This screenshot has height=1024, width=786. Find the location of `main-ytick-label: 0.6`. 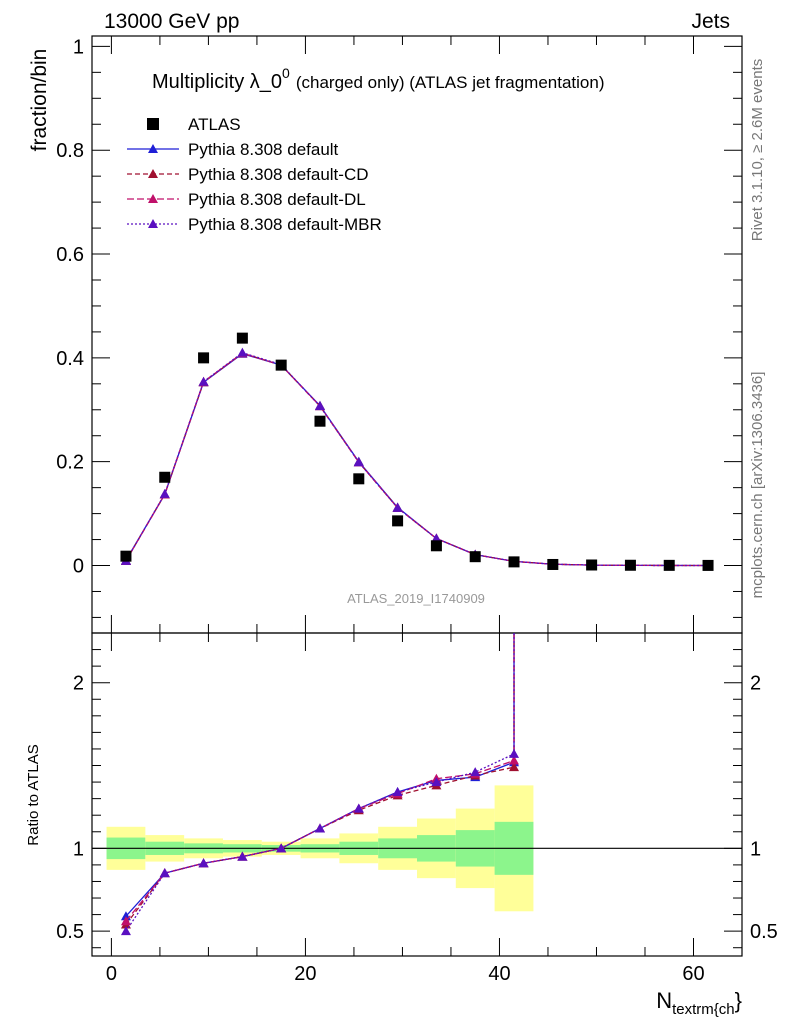

main-ytick-label: 0.6 is located at coordinates (70, 255).